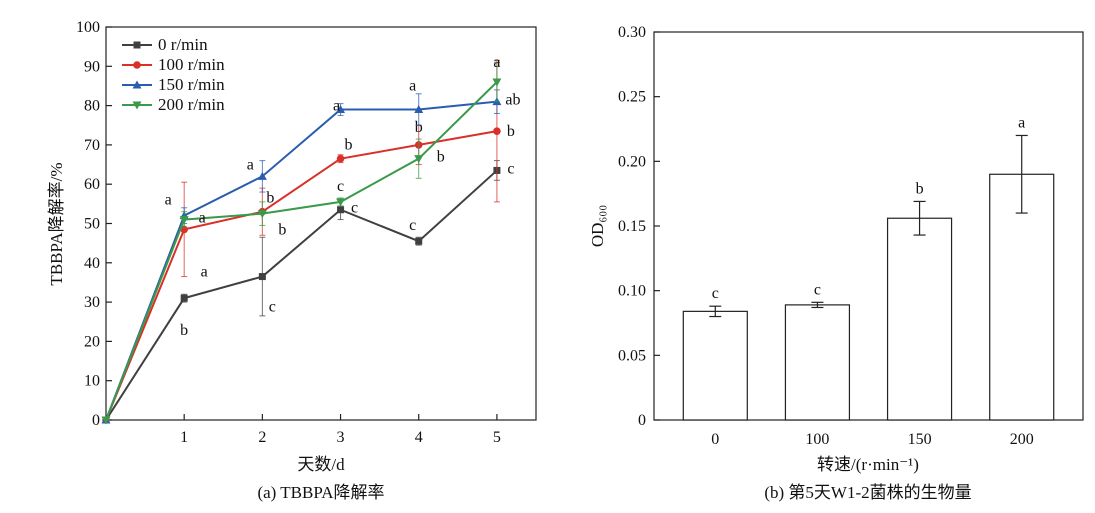  Describe the element at coordinates (497, 437) in the screenshot. I see `x-tick-label-a: 5` at that location.